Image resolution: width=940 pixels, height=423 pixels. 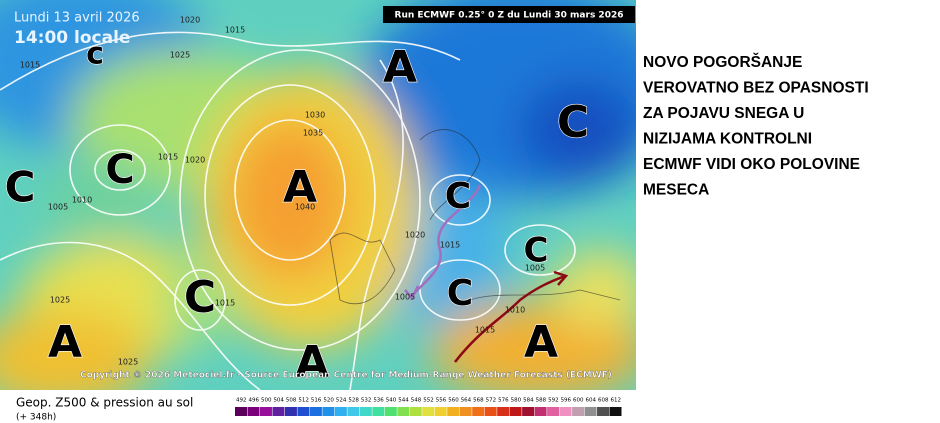 I want to click on scale-label: 576, so click(x=503, y=401).